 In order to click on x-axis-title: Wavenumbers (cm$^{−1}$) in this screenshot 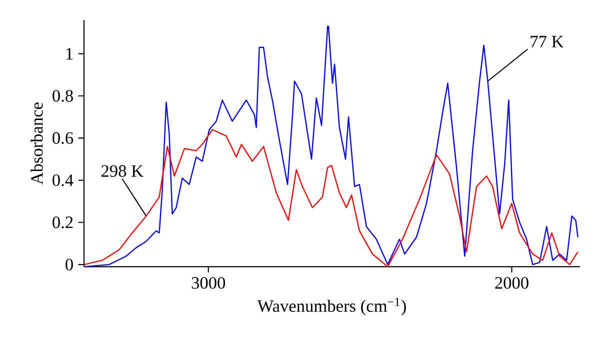, I will do `click(331, 307)`.